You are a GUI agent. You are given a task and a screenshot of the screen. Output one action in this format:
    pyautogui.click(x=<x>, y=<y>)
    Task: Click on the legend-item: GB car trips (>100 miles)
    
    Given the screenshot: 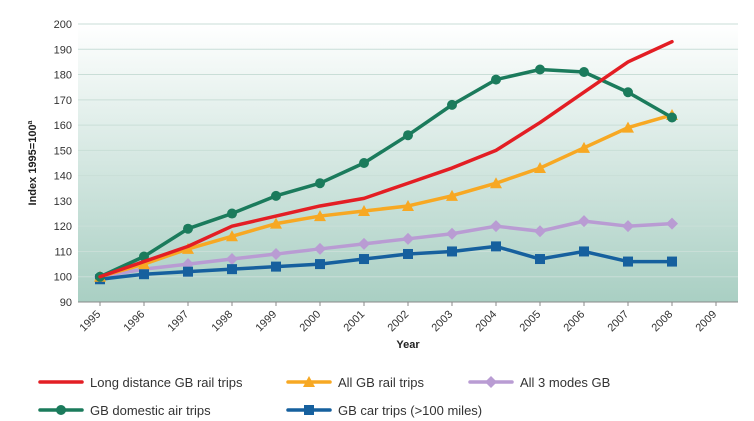 What is the action you would take?
    pyautogui.click(x=384, y=410)
    